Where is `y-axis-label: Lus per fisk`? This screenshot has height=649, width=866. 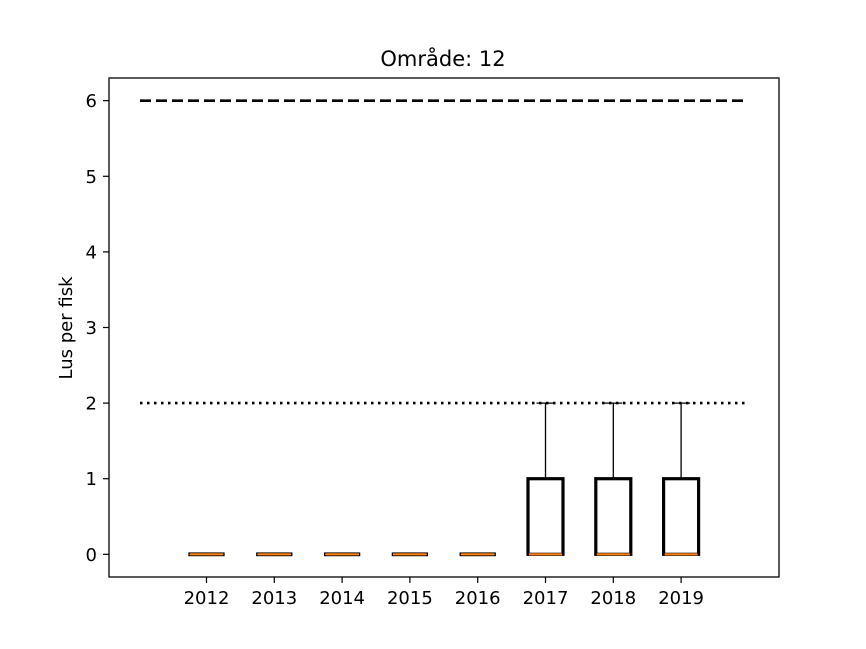
y-axis-label: Lus per fisk is located at coordinates (66, 328).